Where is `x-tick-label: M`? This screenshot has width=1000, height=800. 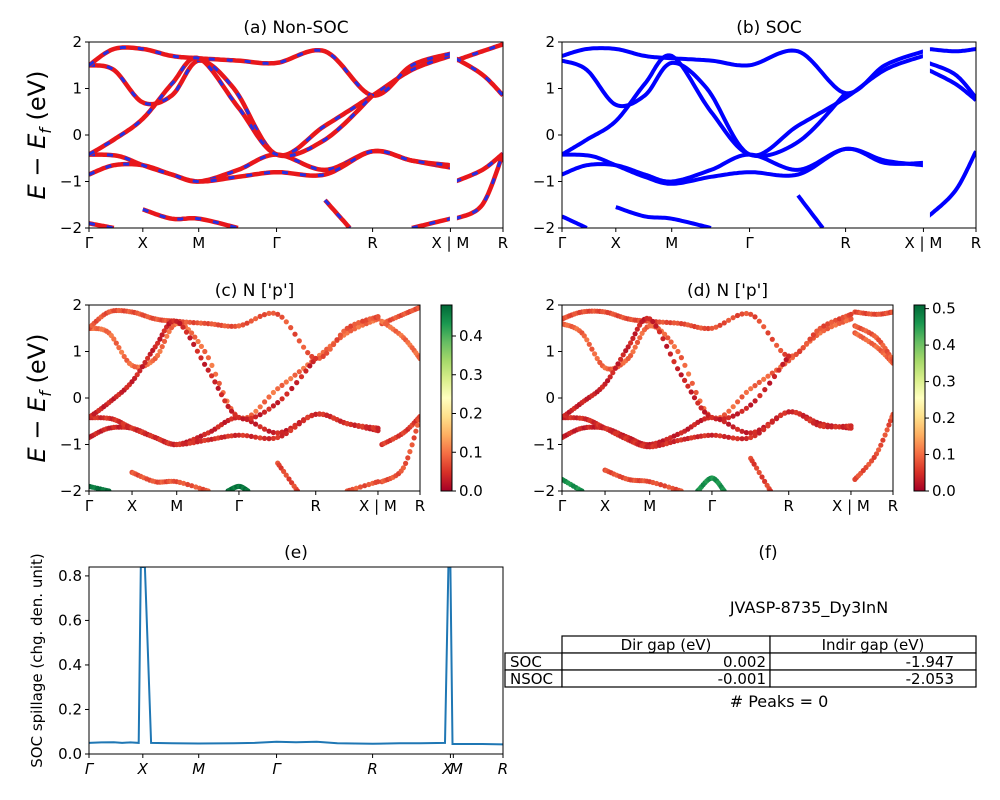
x-tick-label: M is located at coordinates (456, 769).